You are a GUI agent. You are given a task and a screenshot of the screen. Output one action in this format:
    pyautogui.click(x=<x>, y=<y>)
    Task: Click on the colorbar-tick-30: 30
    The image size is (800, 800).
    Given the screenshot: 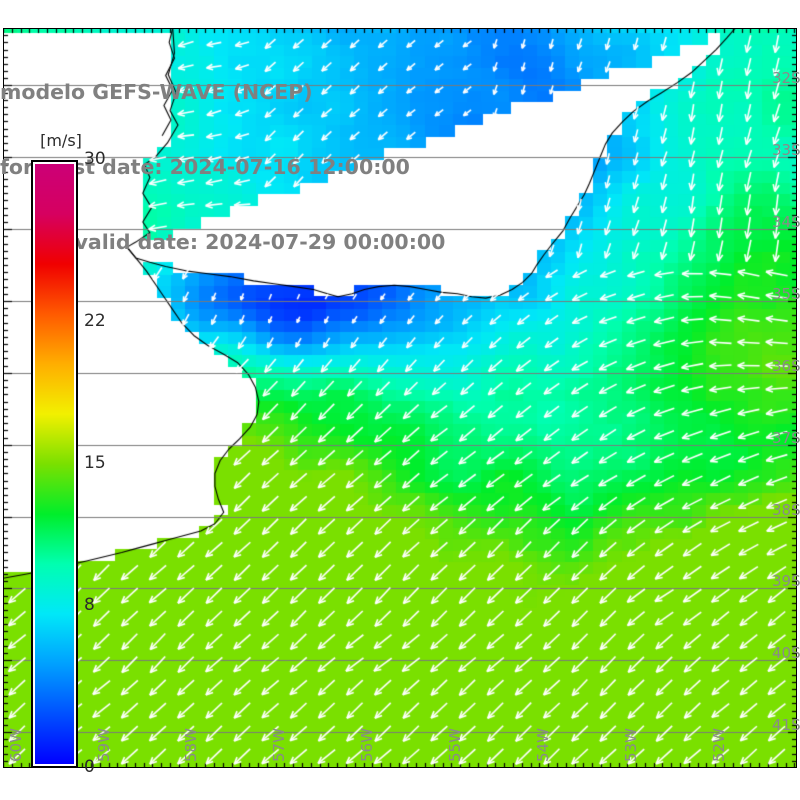 What is the action you would take?
    pyautogui.click(x=95, y=159)
    